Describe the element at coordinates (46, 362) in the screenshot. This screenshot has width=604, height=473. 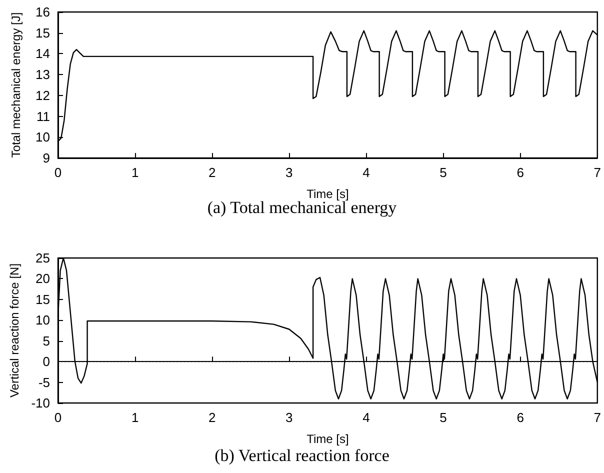
I see `y-tick-label: 0` at that location.